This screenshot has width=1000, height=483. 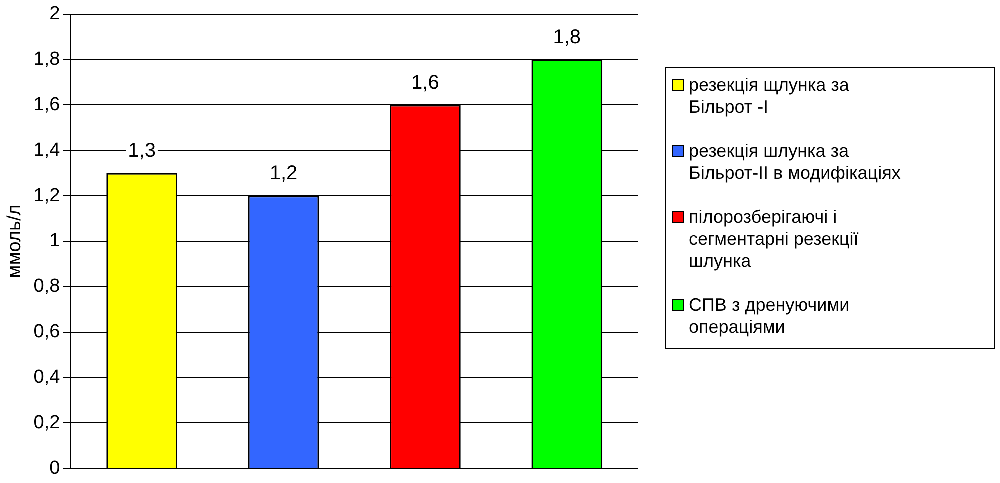 What do you see at coordinates (47, 332) in the screenshot?
I see `y-tick-label: 0,6` at bounding box center [47, 332].